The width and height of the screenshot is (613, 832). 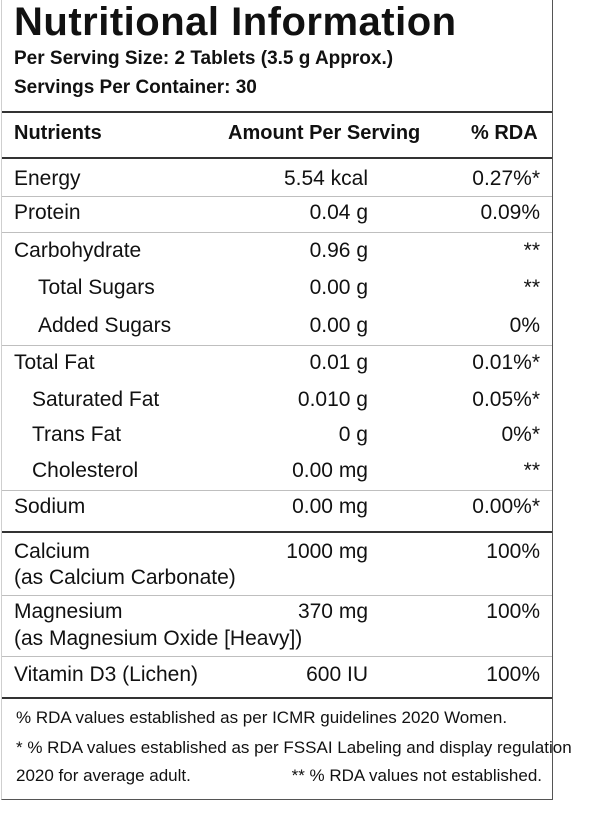 What do you see at coordinates (332, 399) in the screenshot?
I see `nutrient-amount: 0.010 g` at bounding box center [332, 399].